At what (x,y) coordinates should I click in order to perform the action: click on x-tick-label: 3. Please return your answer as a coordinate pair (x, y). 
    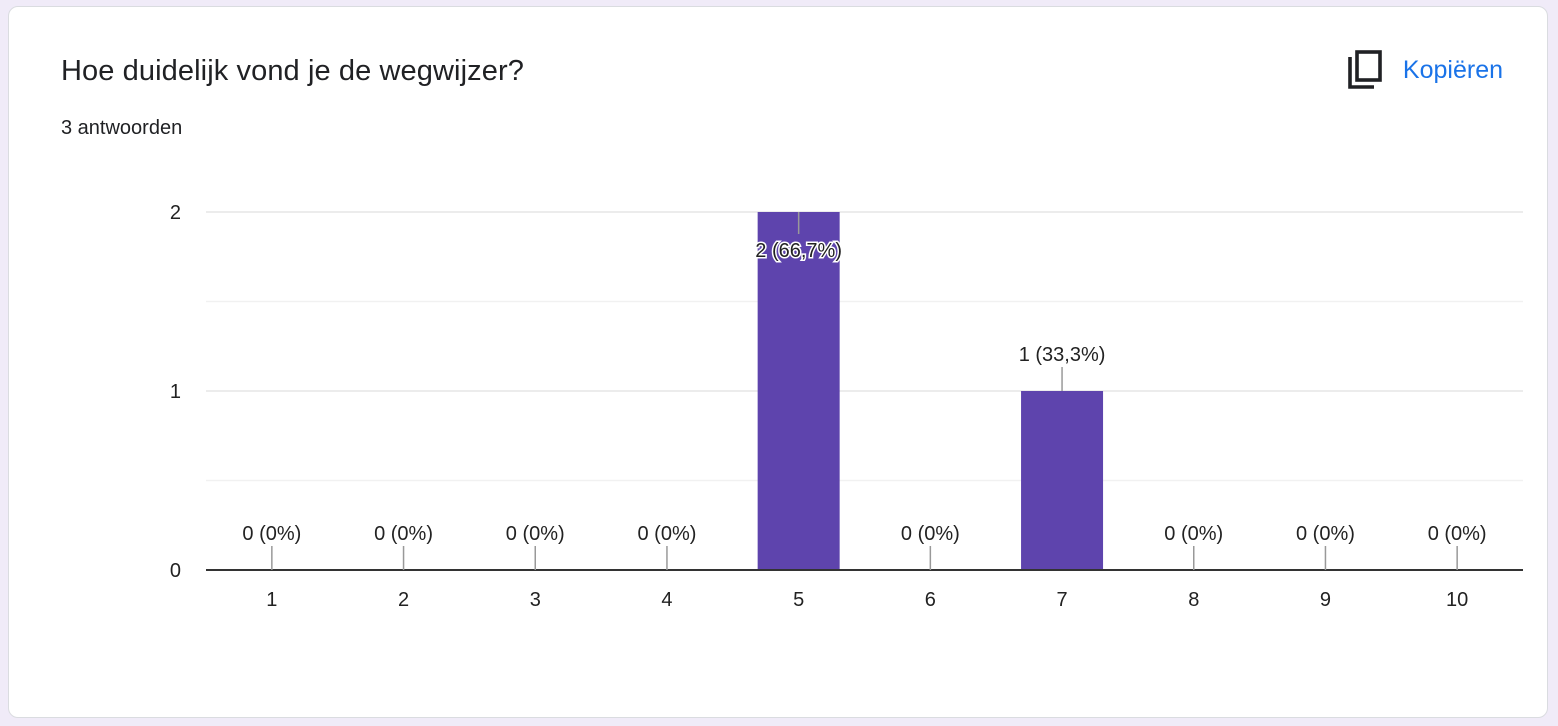
    Looking at the image, I should click on (535, 600).